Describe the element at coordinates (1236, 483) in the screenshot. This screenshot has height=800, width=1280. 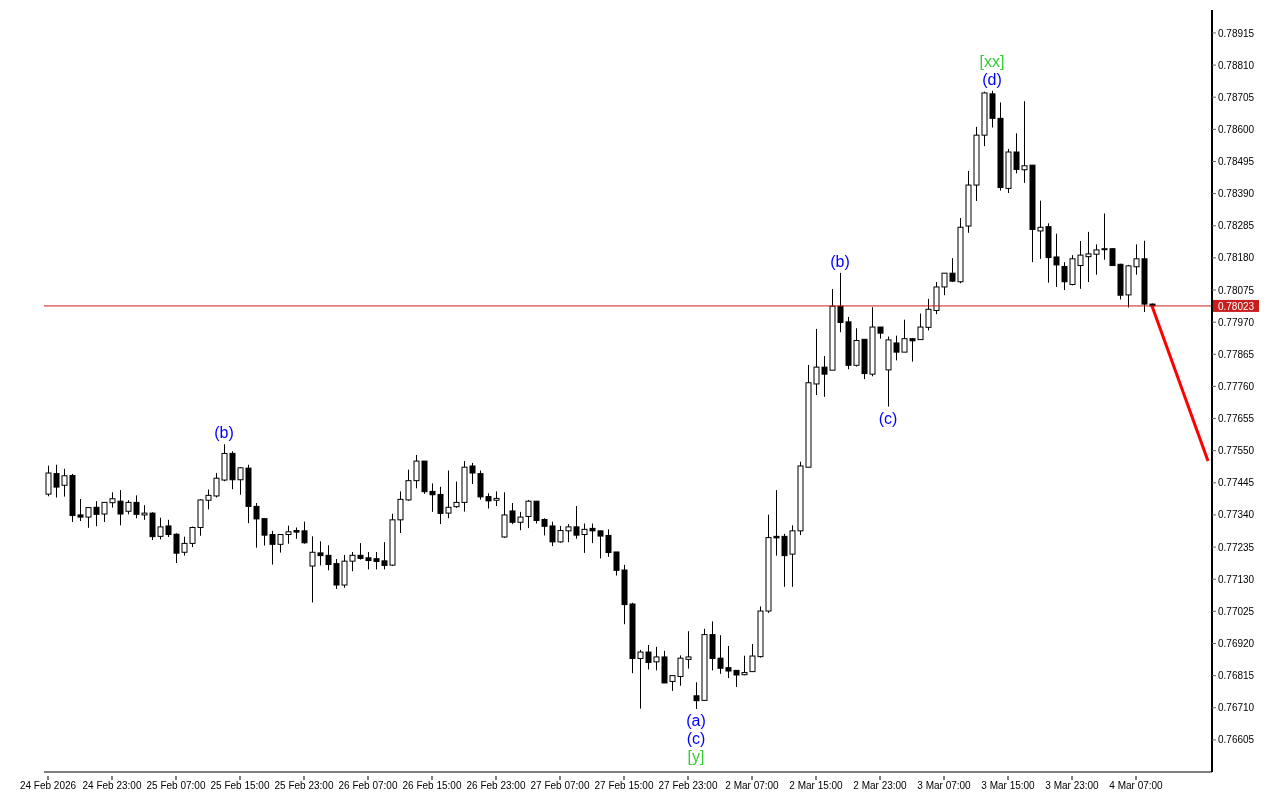
I see `y-tick-label: 0.77445` at that location.